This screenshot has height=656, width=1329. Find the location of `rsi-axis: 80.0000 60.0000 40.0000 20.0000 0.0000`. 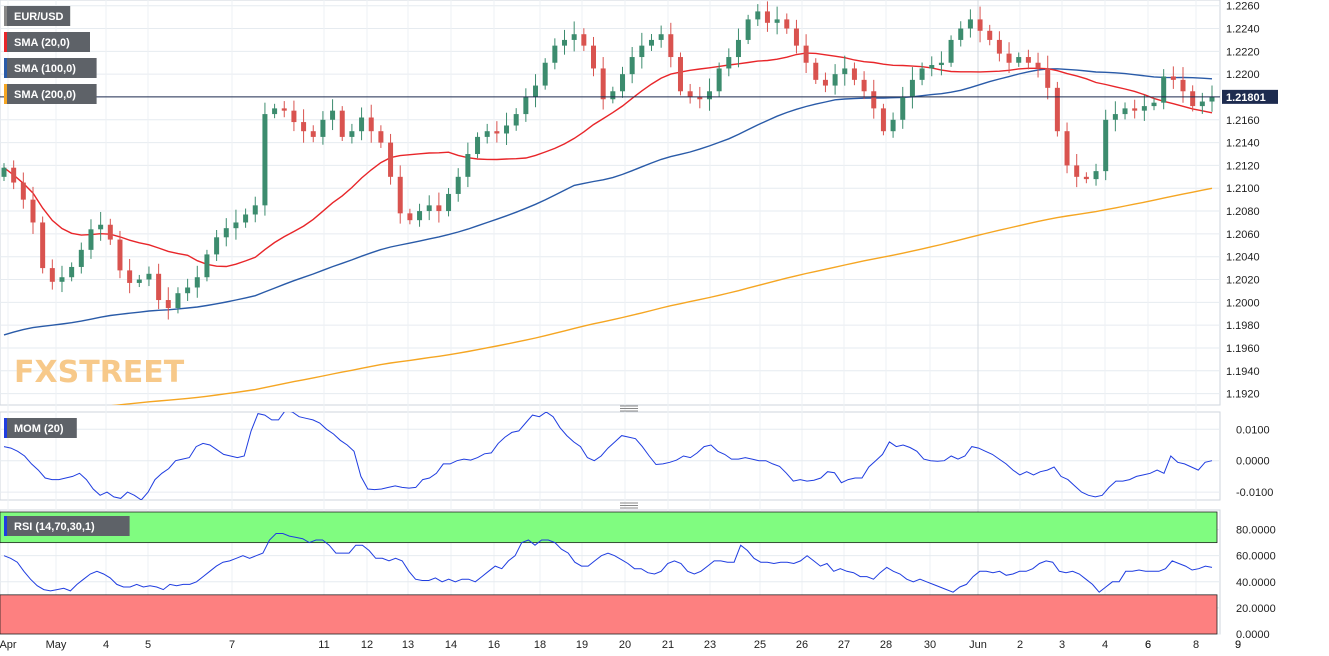

rsi-axis: 80.0000 60.0000 40.0000 20.0000 0.0000 is located at coordinates (1256, 583).